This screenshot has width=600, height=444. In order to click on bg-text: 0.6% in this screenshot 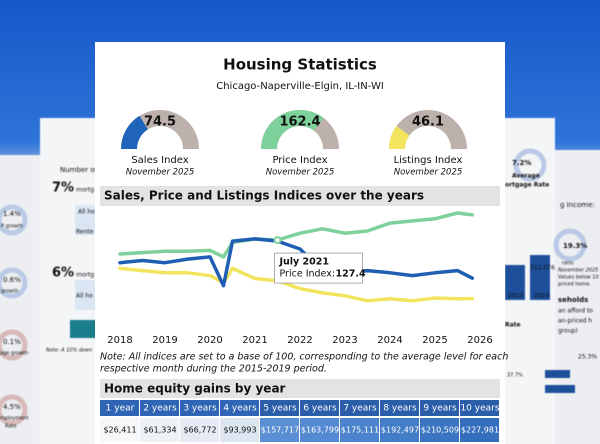, I will do `click(12, 280)`.